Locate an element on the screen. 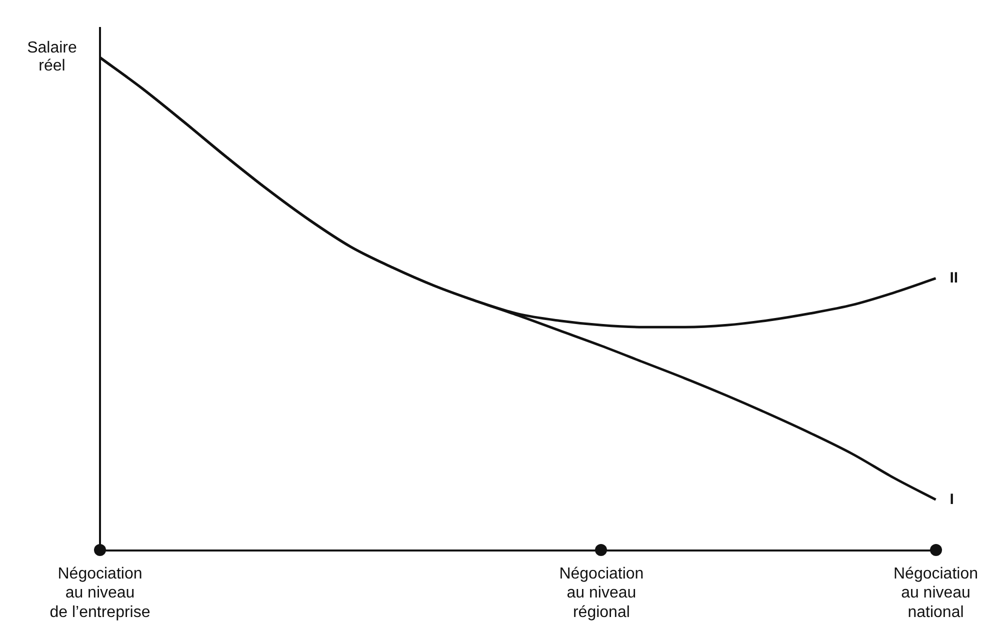  x-tick-label: Négociation au niveau national is located at coordinates (936, 593).